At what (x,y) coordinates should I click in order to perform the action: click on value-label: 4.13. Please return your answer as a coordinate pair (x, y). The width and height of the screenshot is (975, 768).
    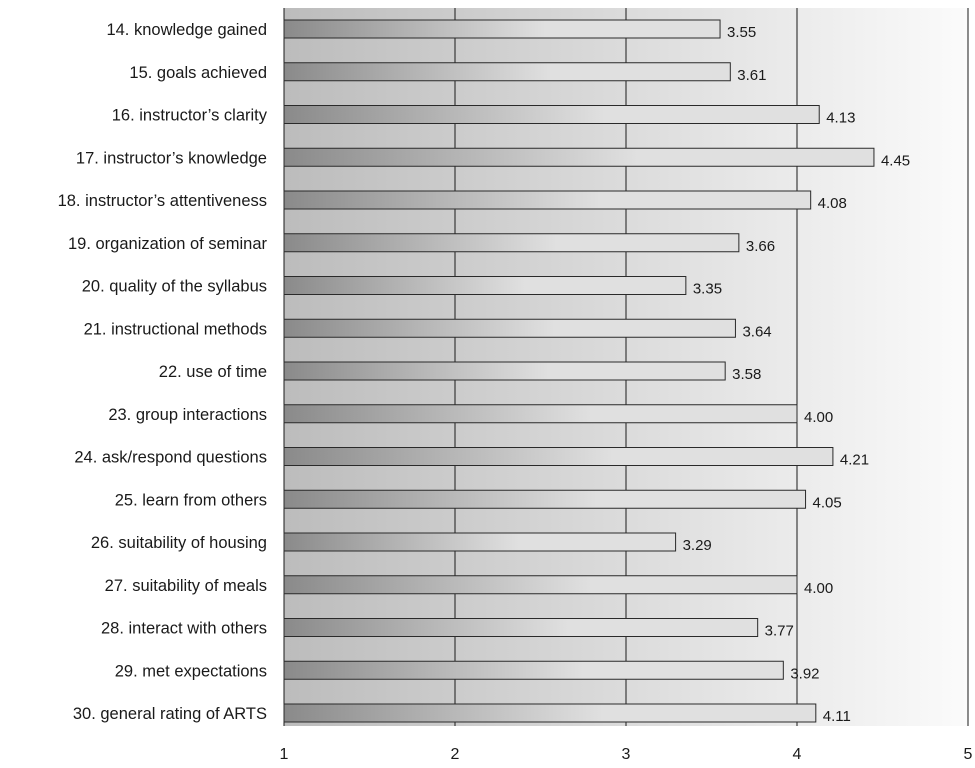
    Looking at the image, I should click on (840, 118).